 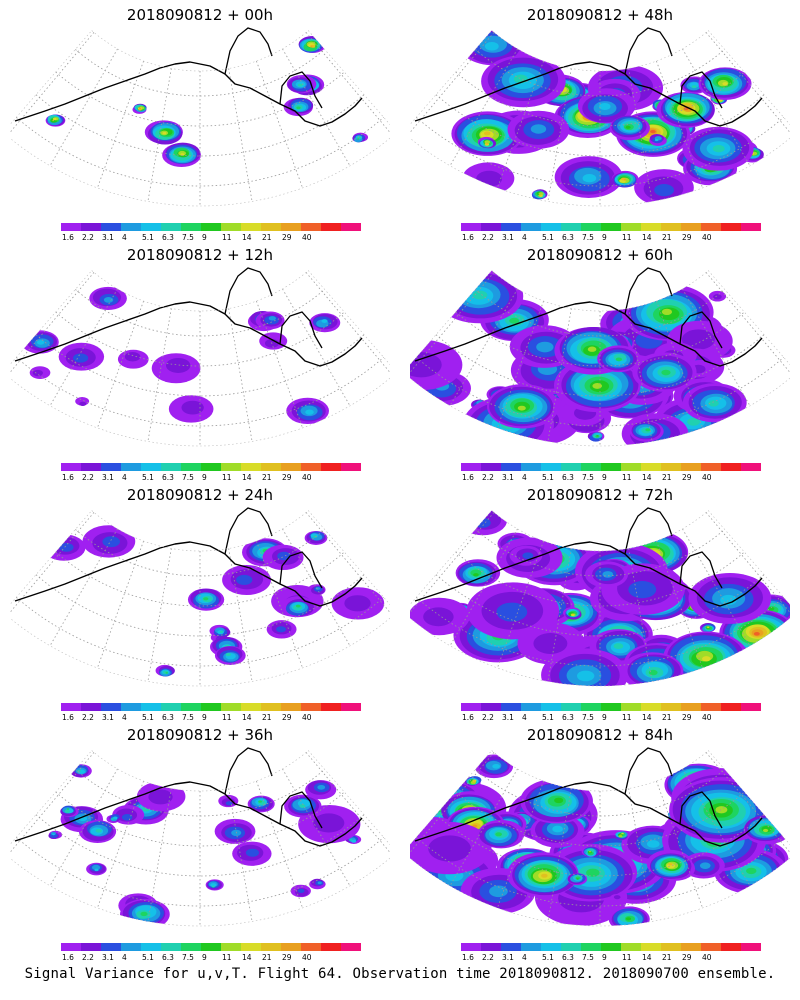 I want to click on panel-title: 2018090812 + 00h, so click(x=200, y=15).